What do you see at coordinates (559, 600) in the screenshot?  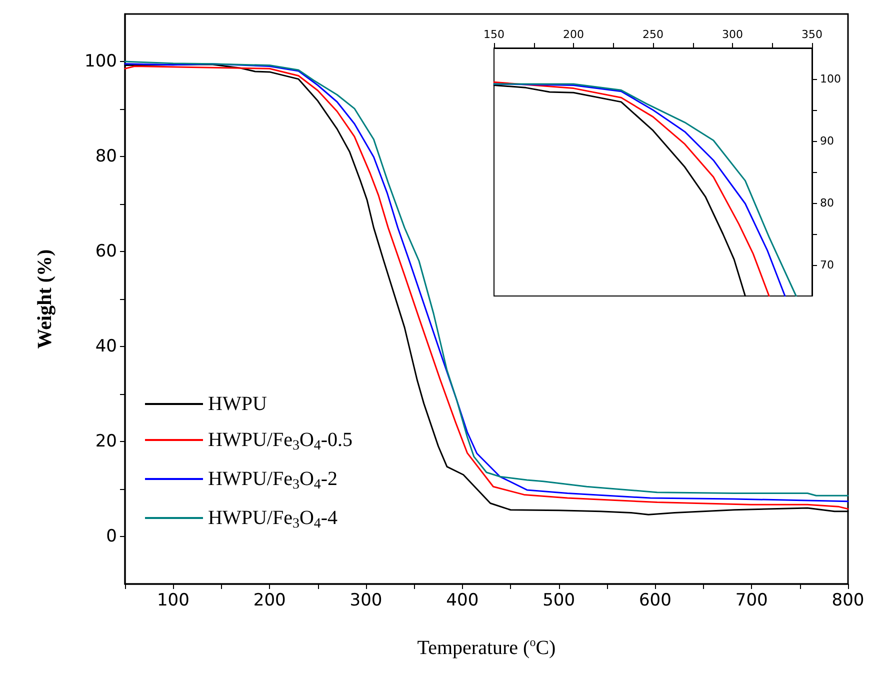 I see `x-tick-label: 500` at bounding box center [559, 600].